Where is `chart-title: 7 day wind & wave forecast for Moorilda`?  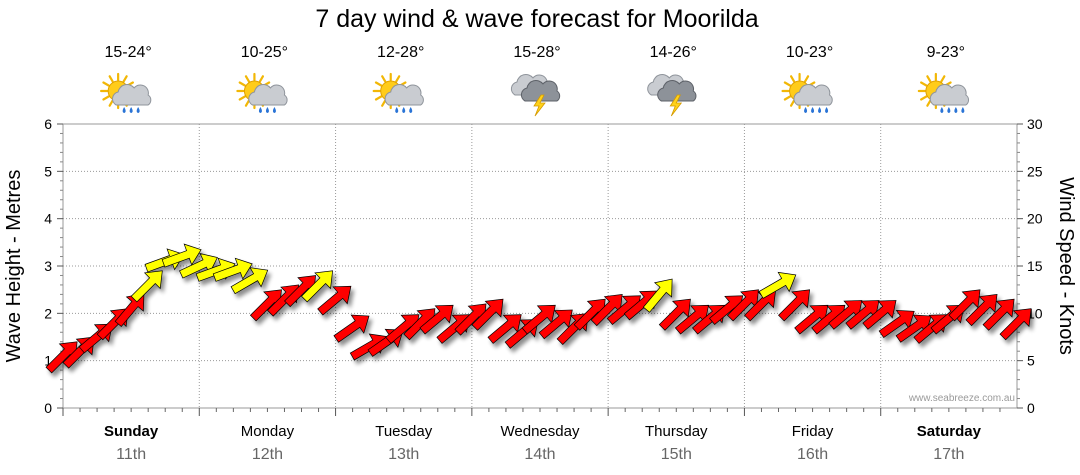
chart-title: 7 day wind & wave forecast for Moorilda is located at coordinates (536, 19).